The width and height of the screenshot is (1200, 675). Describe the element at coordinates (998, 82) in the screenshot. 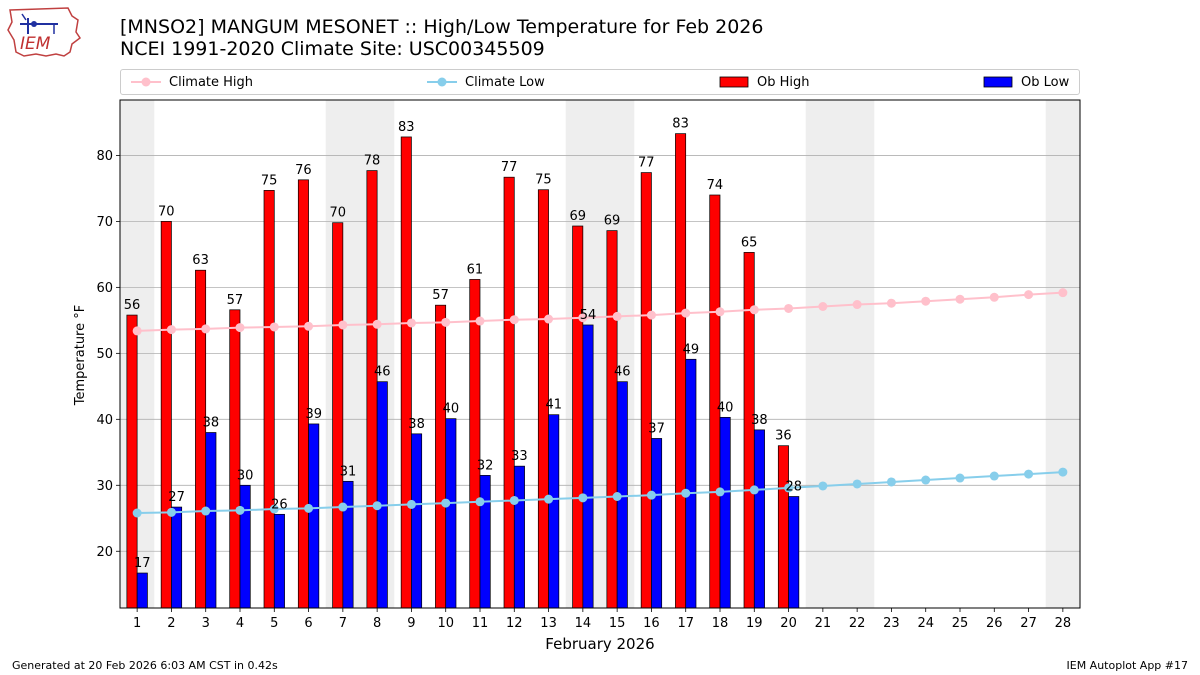

I see `legend-swatch-icon` at that location.